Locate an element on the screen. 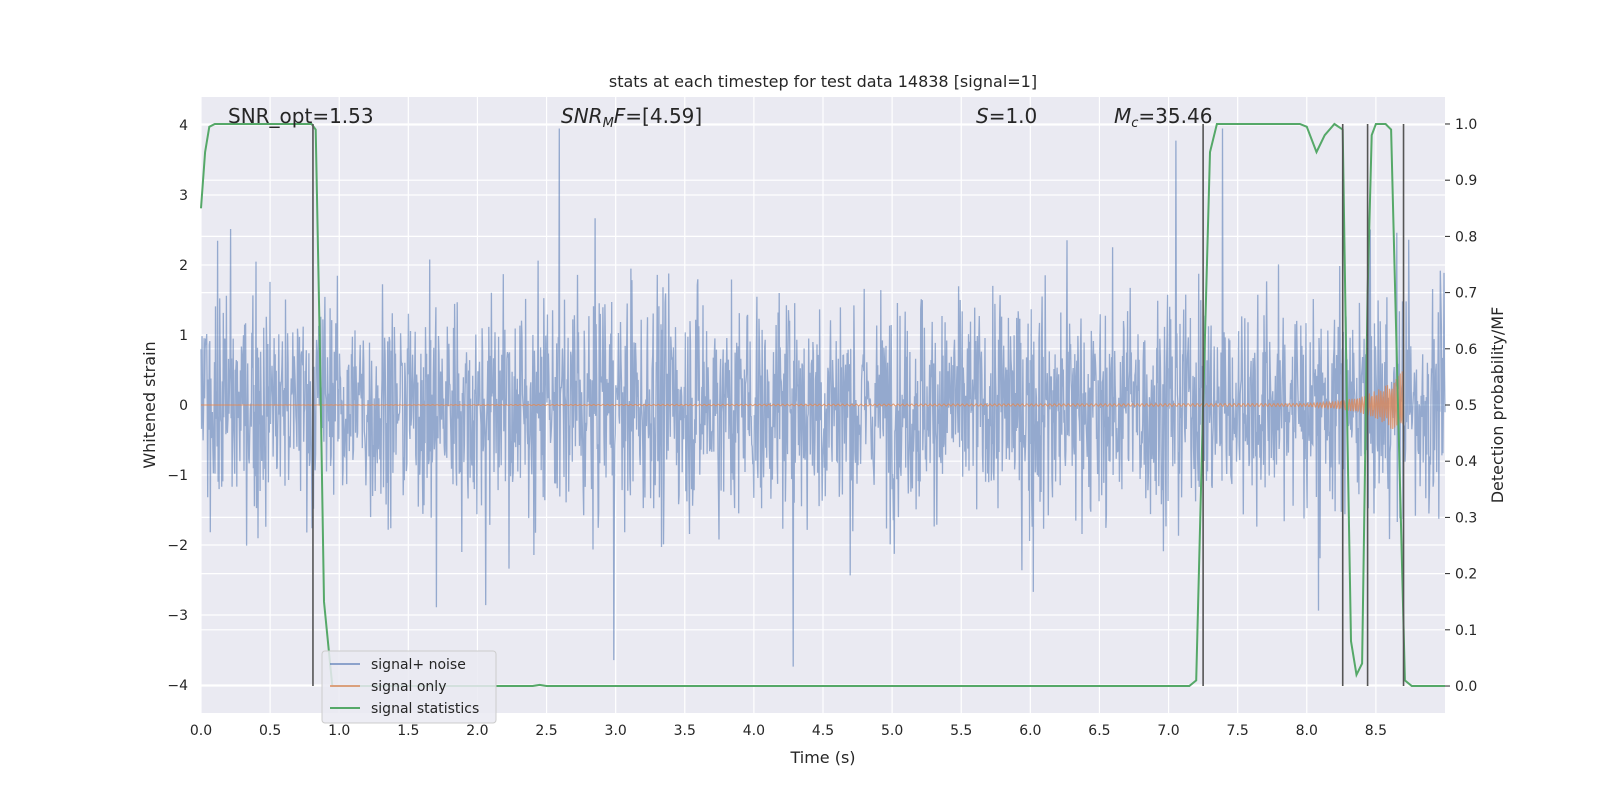  y-right-tick-label: 0.0 is located at coordinates (1466, 687).